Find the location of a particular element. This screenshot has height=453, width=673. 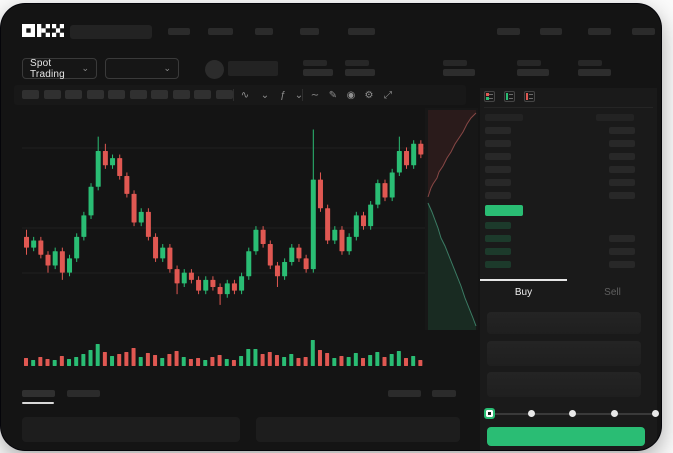

book-split-view-icon is located at coordinates (489, 96).